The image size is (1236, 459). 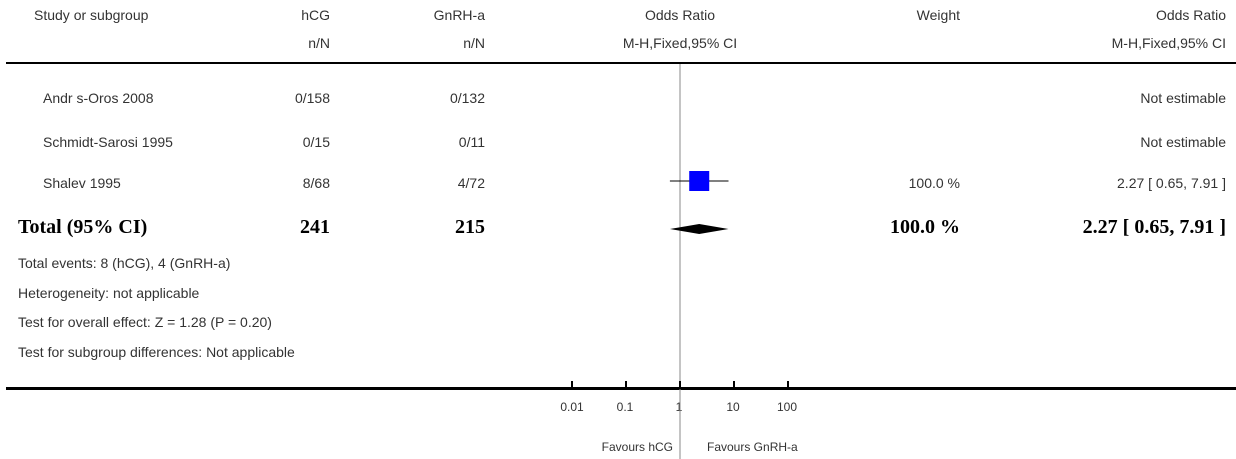 I want to click on header-exp-sub: n/N, so click(x=319, y=43).